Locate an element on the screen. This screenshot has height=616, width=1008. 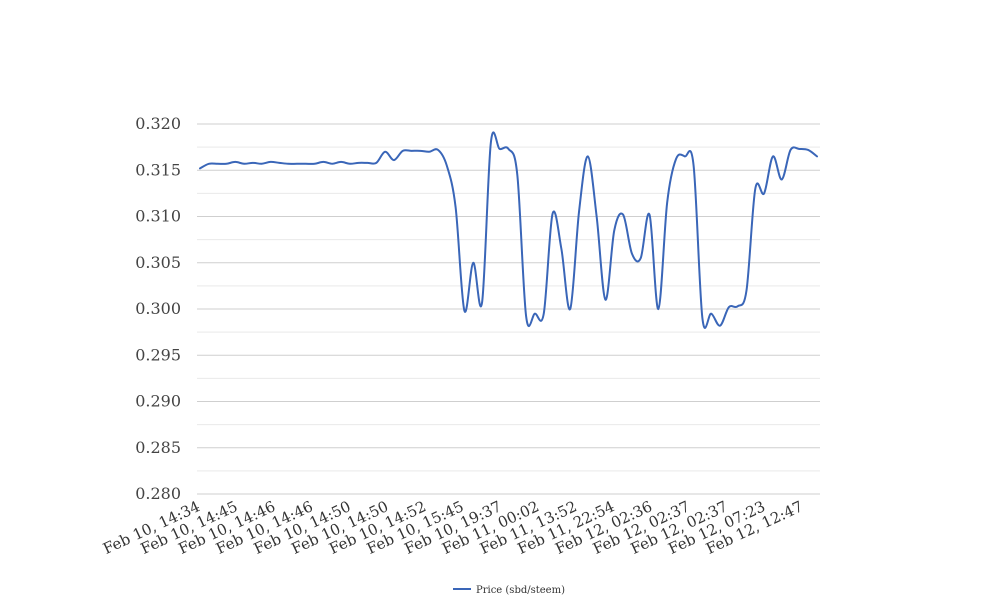
y-tick-label: 0.290 is located at coordinates (158, 401).